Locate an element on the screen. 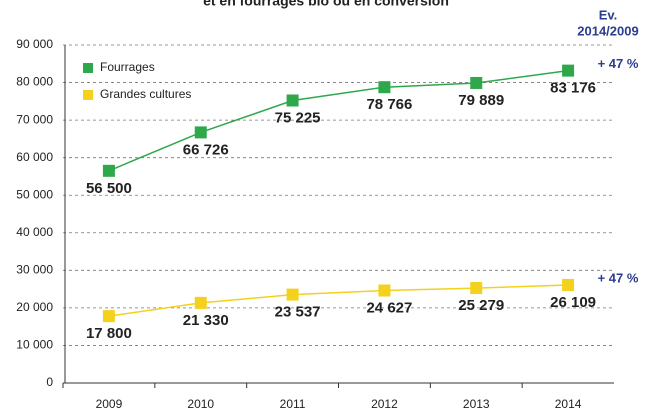  y-tick-label: 0 is located at coordinates (49, 382).